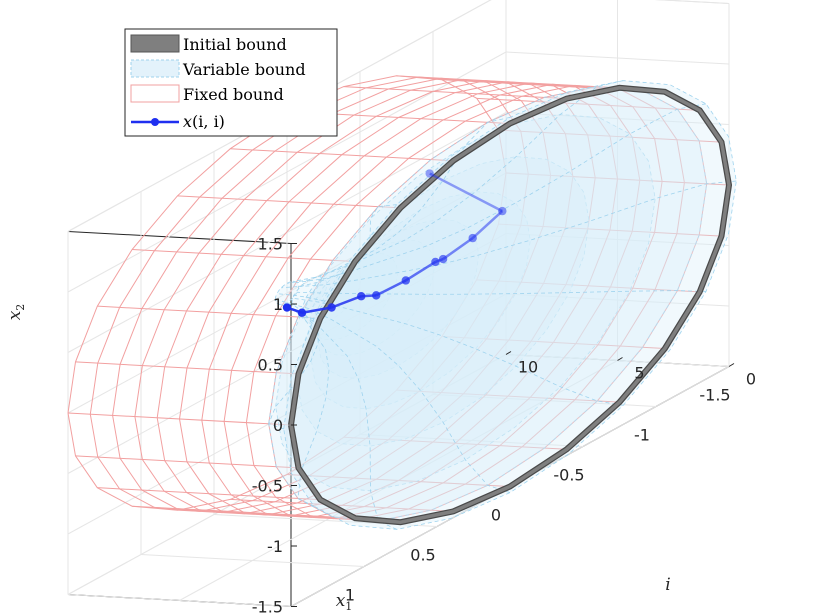  What do you see at coordinates (639, 373) in the screenshot?
I see `tick-label-i: 5` at bounding box center [639, 373].